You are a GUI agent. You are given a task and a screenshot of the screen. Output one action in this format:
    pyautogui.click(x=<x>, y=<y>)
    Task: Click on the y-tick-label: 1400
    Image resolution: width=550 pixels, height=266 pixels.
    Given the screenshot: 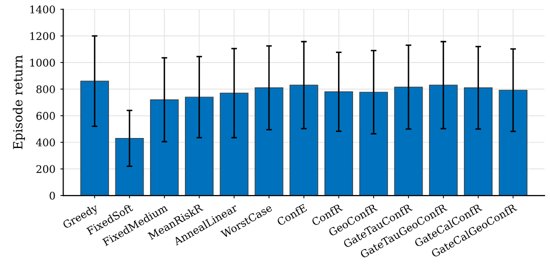 What is the action you would take?
    pyautogui.click(x=42, y=10)
    